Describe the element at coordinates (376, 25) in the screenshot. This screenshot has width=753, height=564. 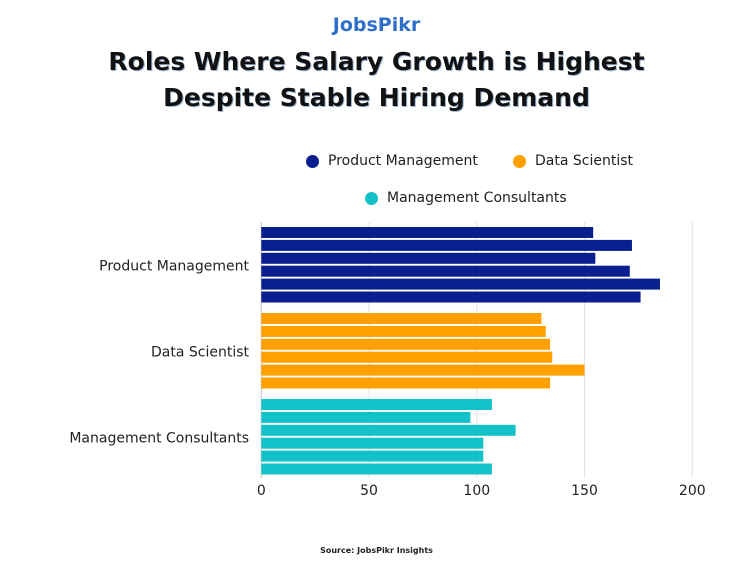
I see `jobspikr-logo: JobsPikr` at that location.